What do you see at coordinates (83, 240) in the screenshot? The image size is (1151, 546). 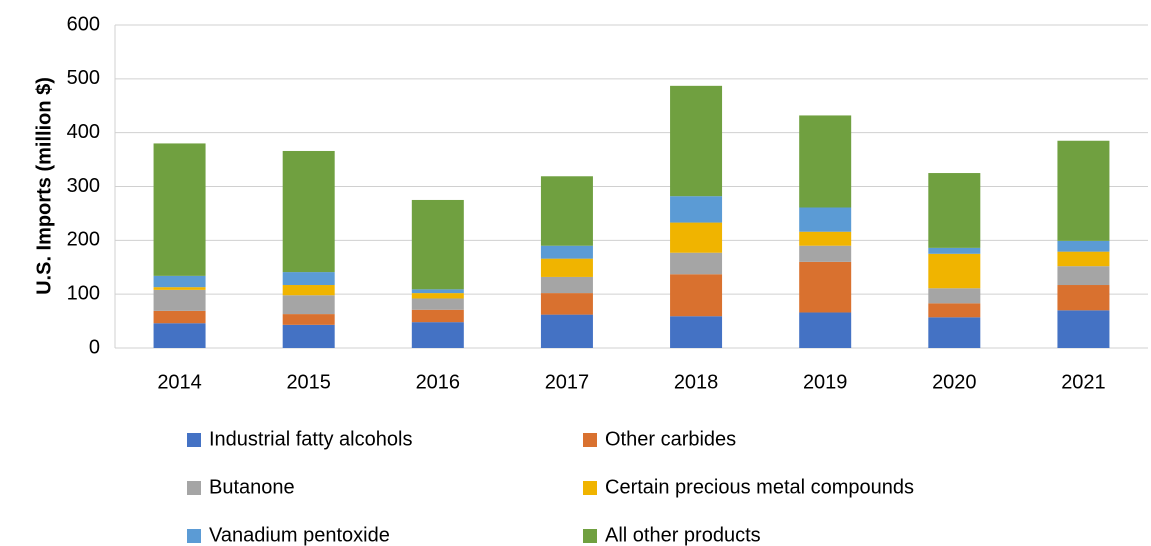 I see `y-tick-label: 200` at bounding box center [83, 240].